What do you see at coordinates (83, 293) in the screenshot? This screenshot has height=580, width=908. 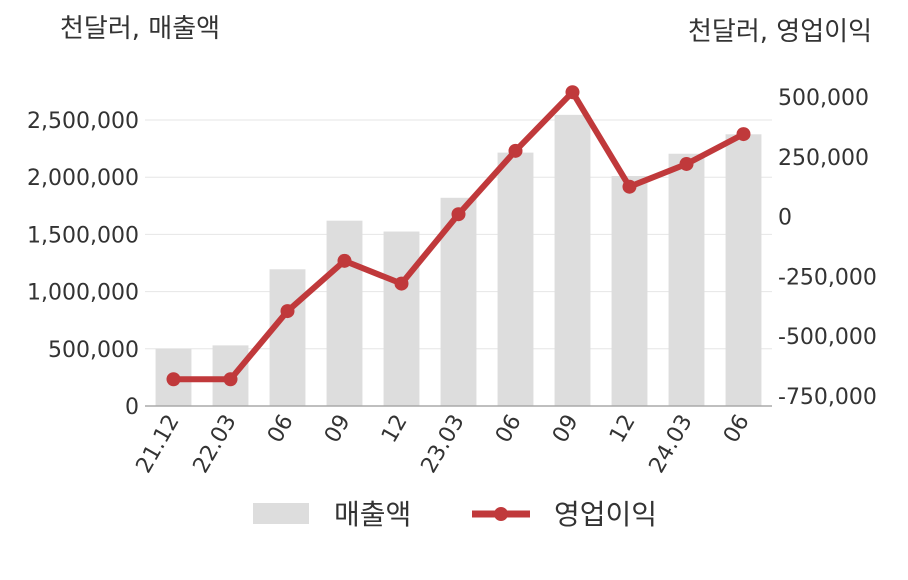 I see `left-tick-label: 1,000,000` at bounding box center [83, 293].